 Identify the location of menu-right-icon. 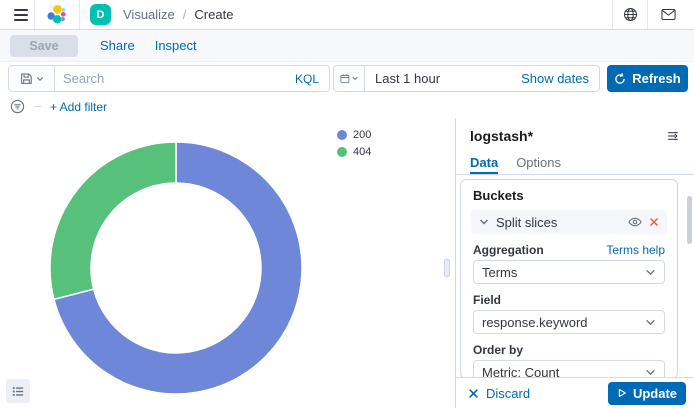
(673, 136).